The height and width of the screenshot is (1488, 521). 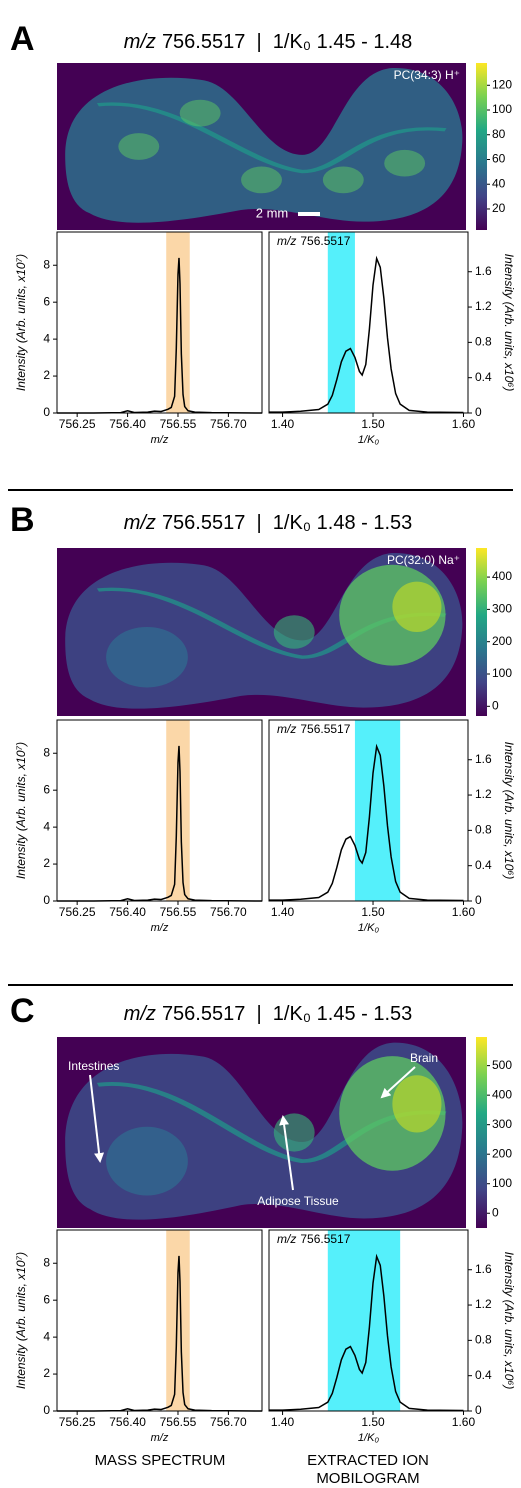 I want to click on title-text: 756.5517 | 1/K₀ 1.45 - 1.53, so click(x=287, y=1014).